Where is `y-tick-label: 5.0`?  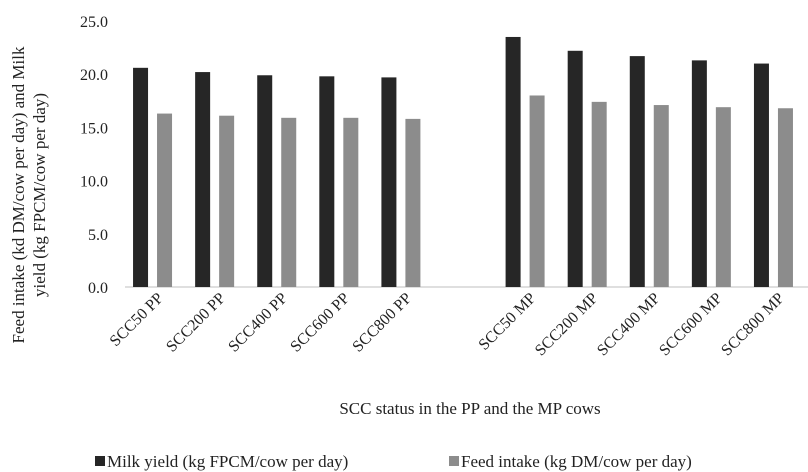
y-tick-label: 5.0 is located at coordinates (98, 235).